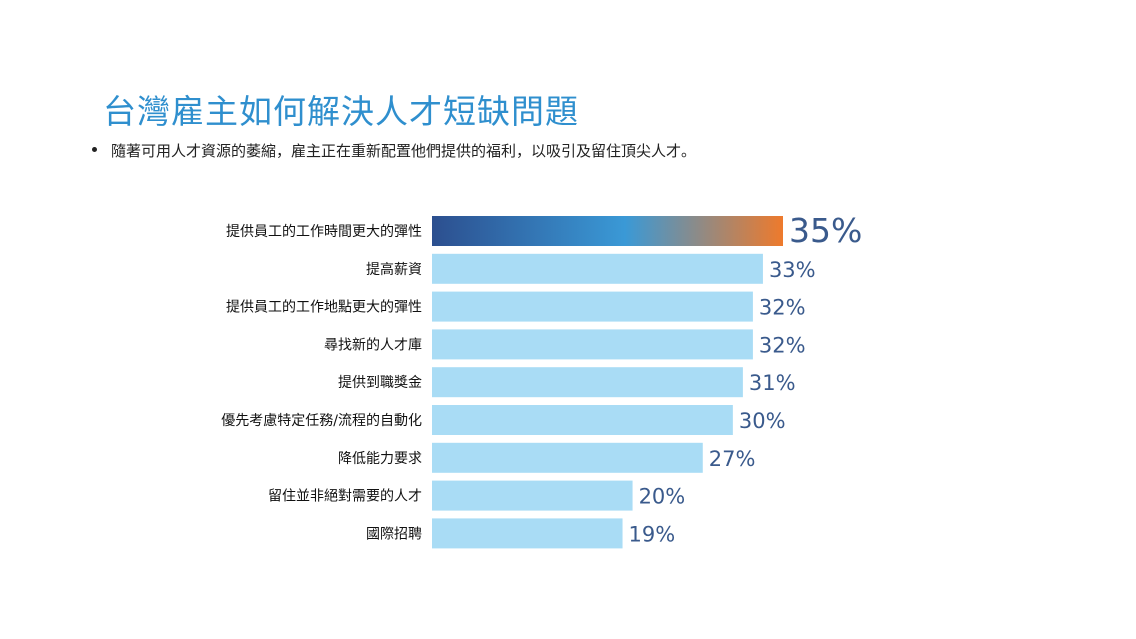 The height and width of the screenshot is (639, 1136). What do you see at coordinates (662, 497) in the screenshot?
I see `value-label-8: 20%` at bounding box center [662, 497].